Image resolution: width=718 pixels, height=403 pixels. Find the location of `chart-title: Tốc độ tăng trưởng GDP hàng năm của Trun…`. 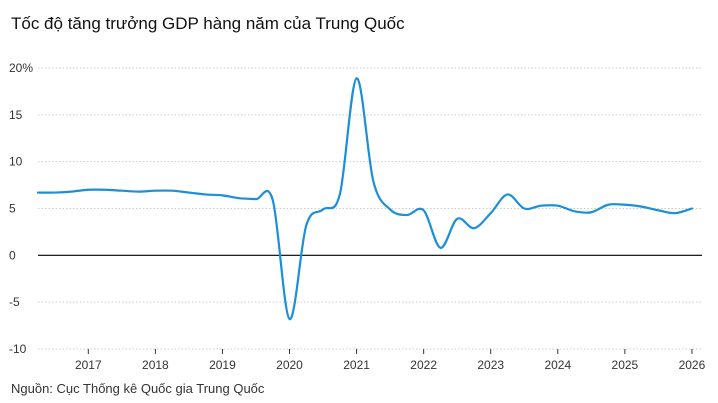

chart-title: Tốc độ tăng trưởng GDP hàng năm của Trun… is located at coordinates (208, 23).